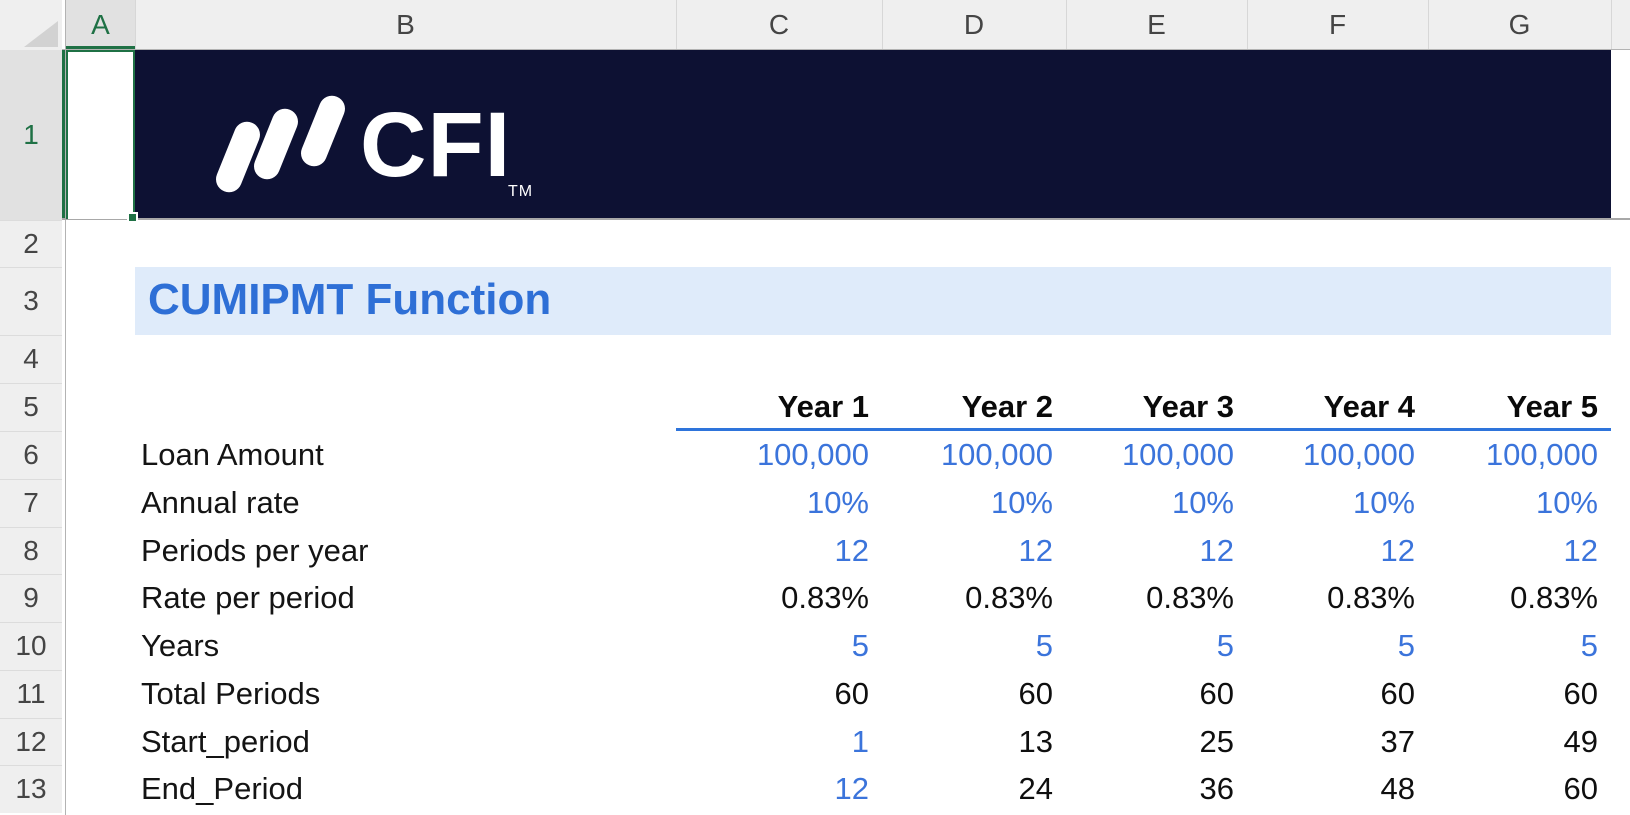  Describe the element at coordinates (350, 299) in the screenshot. I see `page-title: CUMIPMT Function` at that location.